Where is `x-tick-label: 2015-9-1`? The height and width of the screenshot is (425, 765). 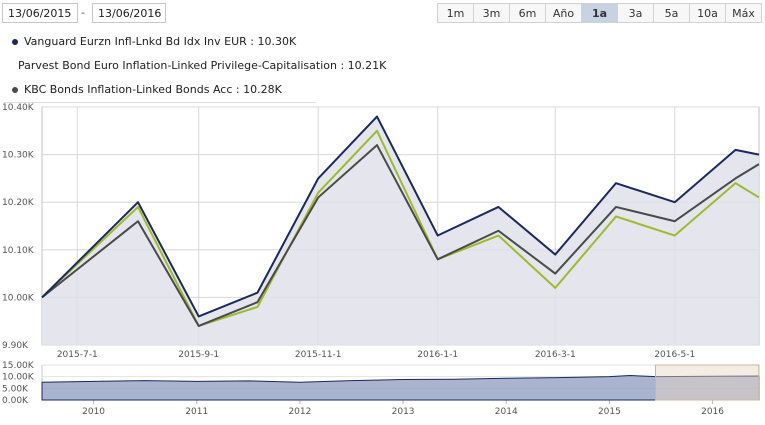
x-tick-label: 2015-9-1 is located at coordinates (198, 355).